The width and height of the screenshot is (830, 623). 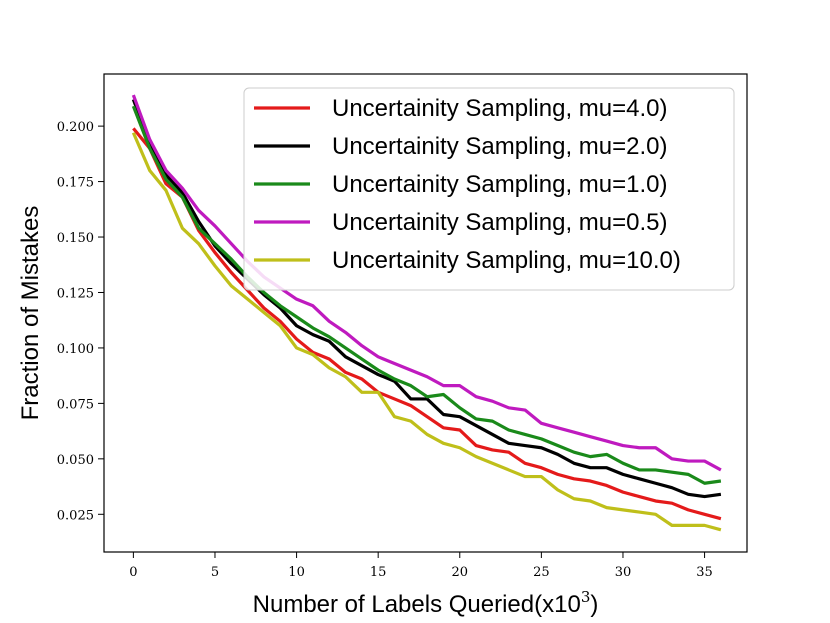 What do you see at coordinates (541, 572) in the screenshot?
I see `x-tick-label: 25` at bounding box center [541, 572].